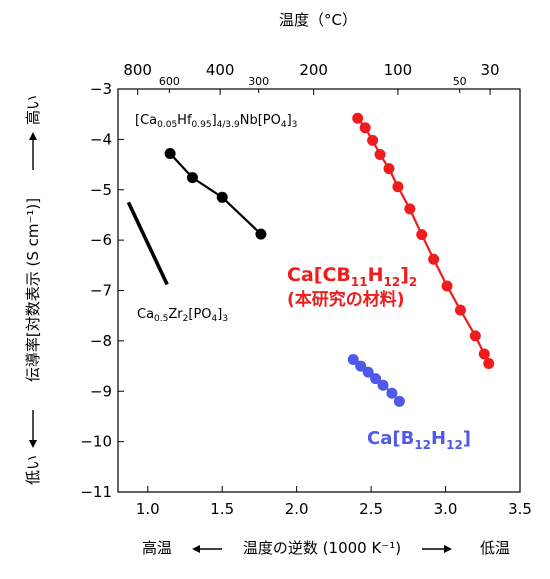  What do you see at coordinates (297, 509) in the screenshot?
I see `x-tick-label: 2.0` at bounding box center [297, 509].